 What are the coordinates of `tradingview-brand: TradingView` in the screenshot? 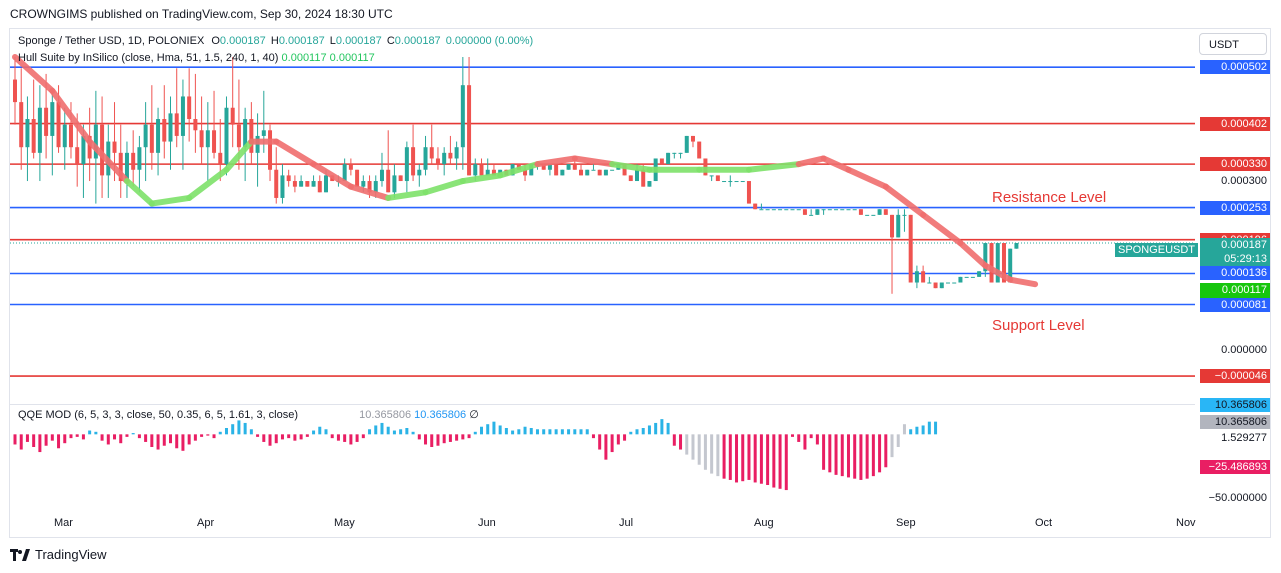 It's located at (58, 554).